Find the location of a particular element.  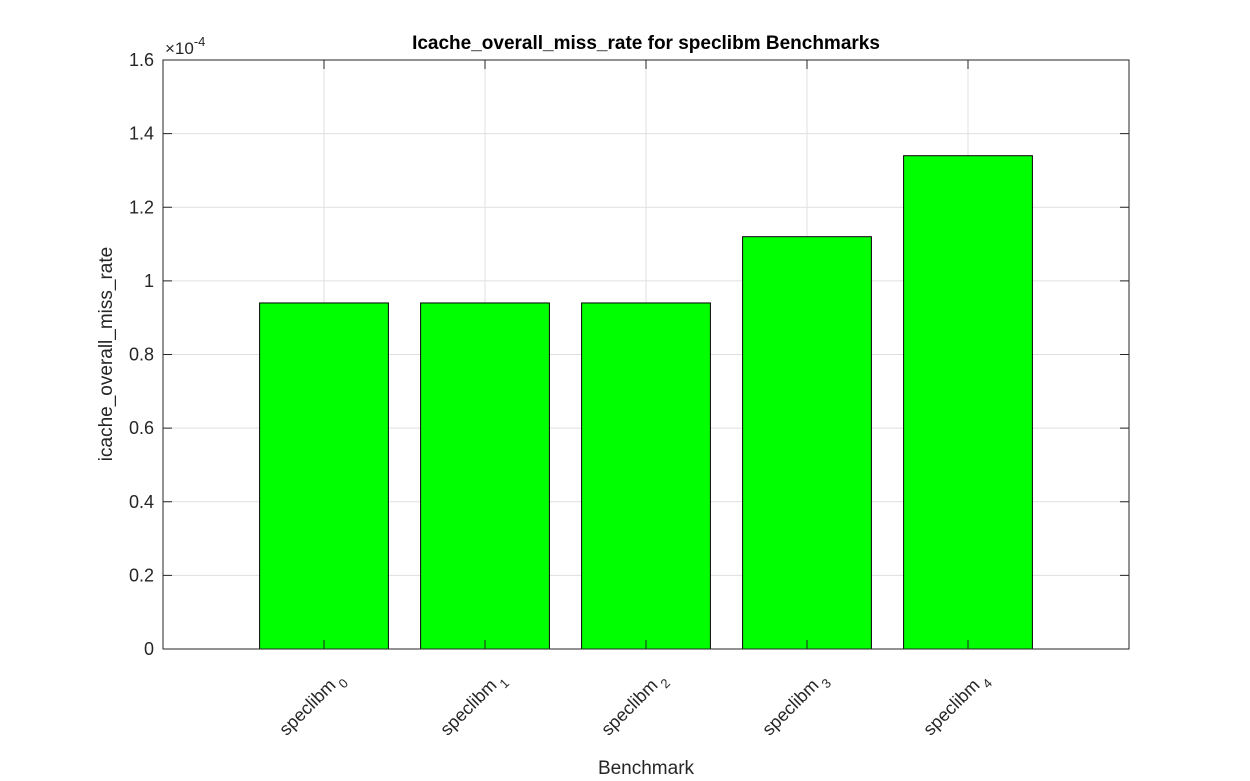

y-tick-label: 0.8 is located at coordinates (141, 355).